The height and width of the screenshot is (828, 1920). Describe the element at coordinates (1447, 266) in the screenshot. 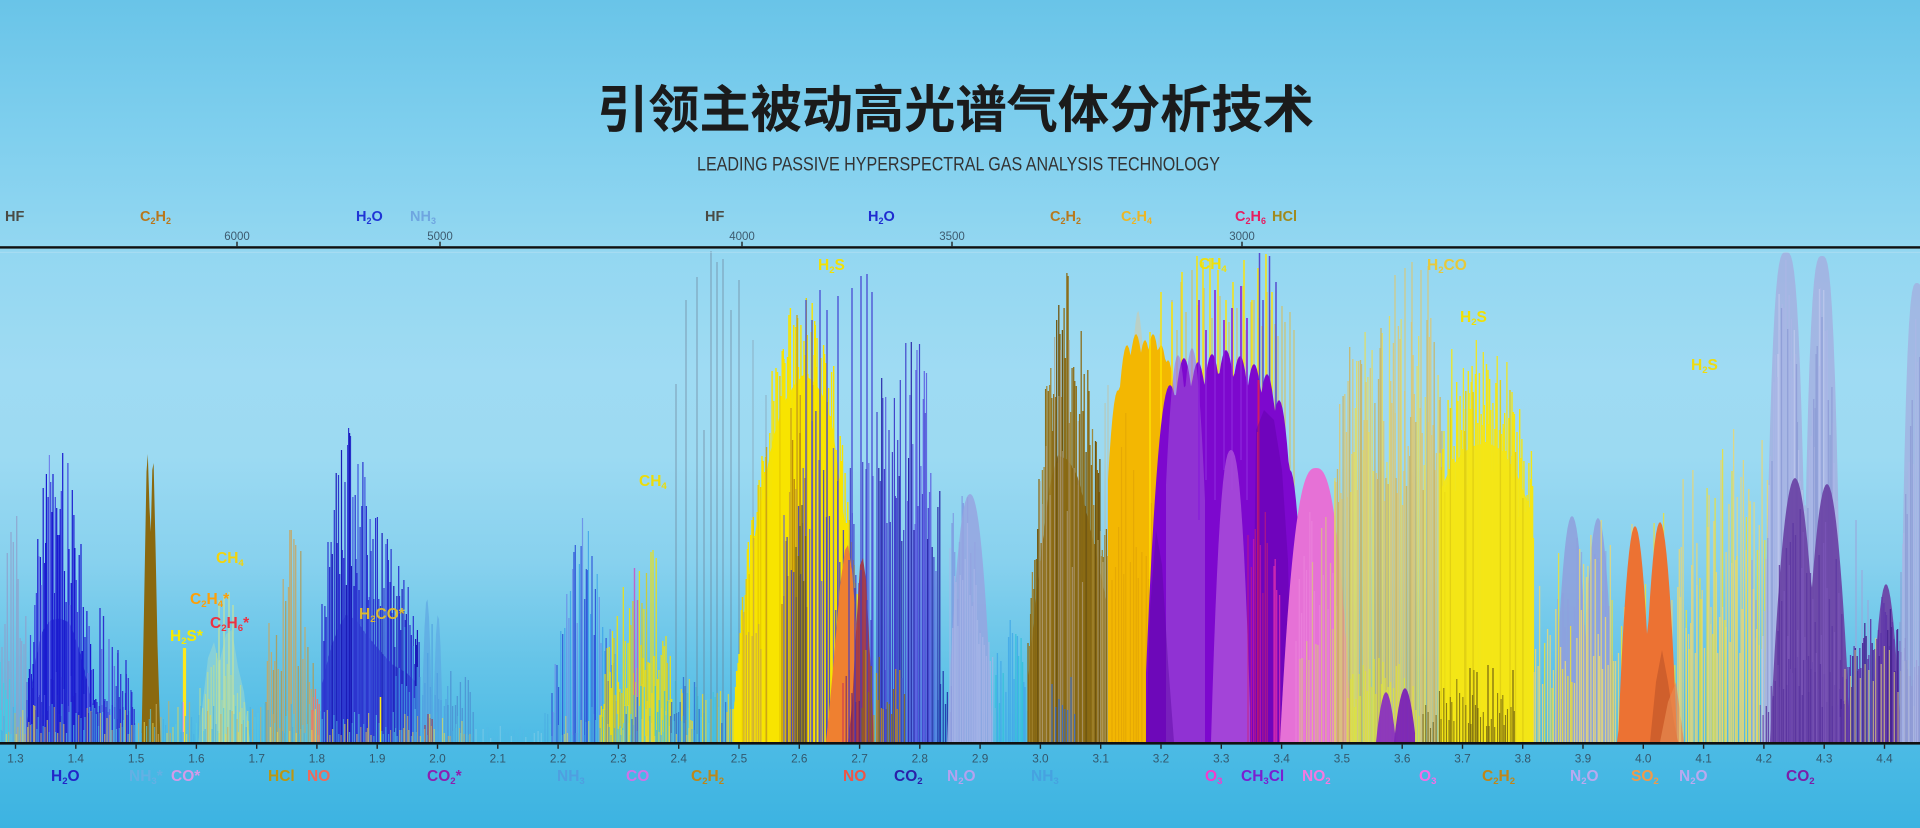

I see `svg-text: H2​CO` at that location.